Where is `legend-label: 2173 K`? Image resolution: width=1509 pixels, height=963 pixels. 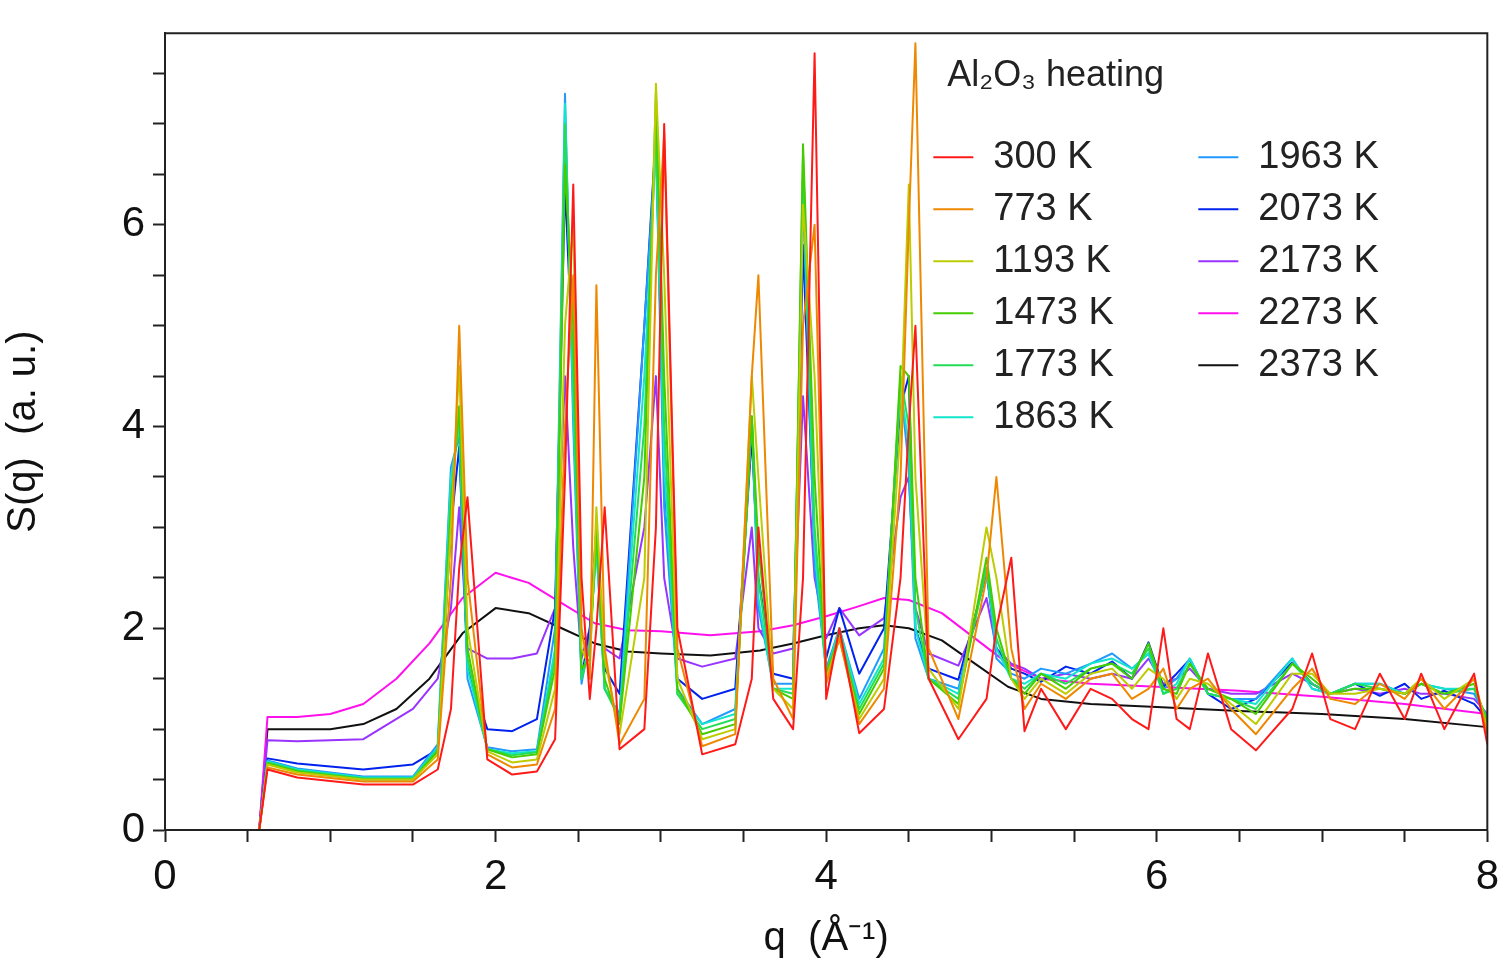
legend-label: 2173 K is located at coordinates (1318, 258).